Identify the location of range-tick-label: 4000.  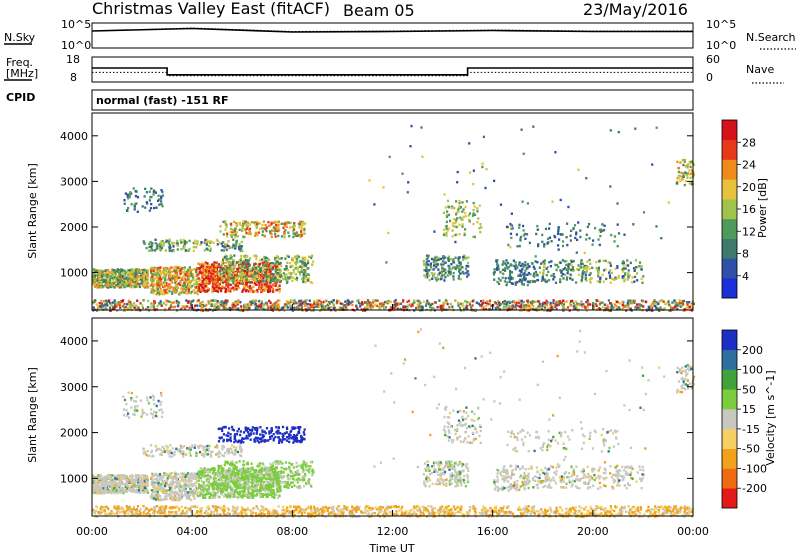
(74, 136).